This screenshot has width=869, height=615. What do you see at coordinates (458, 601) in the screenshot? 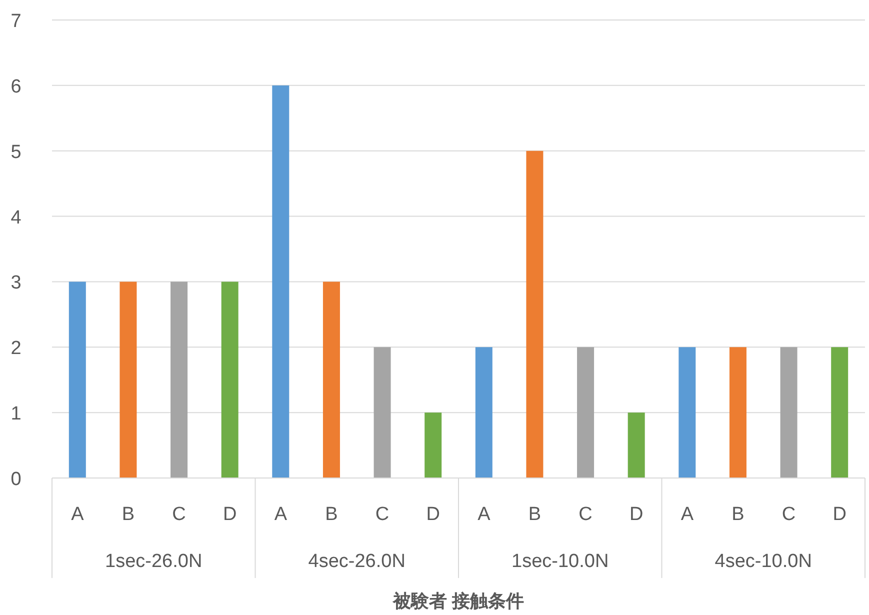
I see `x-axis-title: 被験者 接触条件` at bounding box center [458, 601].